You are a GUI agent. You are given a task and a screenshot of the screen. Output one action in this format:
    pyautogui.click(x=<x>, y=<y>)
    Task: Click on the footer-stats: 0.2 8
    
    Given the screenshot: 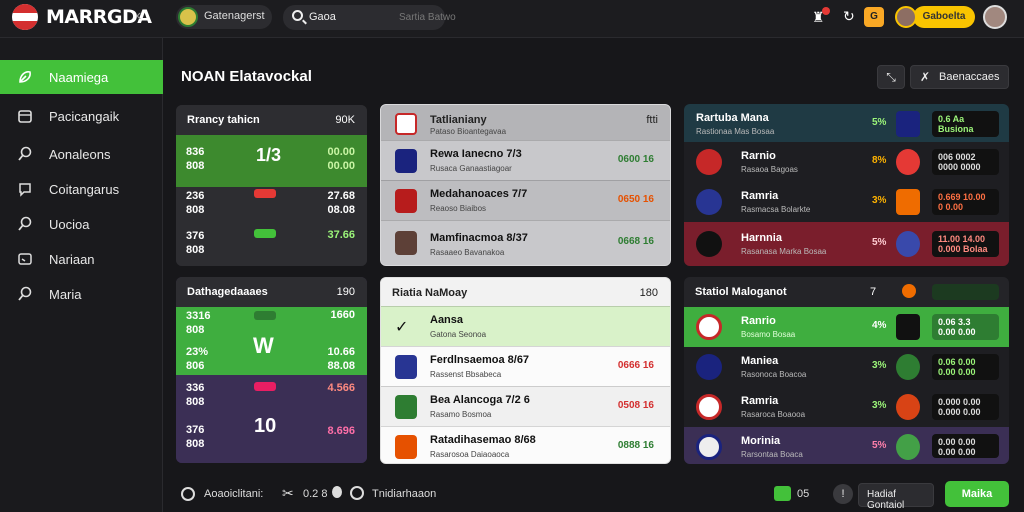 What is the action you would take?
    pyautogui.click(x=315, y=494)
    